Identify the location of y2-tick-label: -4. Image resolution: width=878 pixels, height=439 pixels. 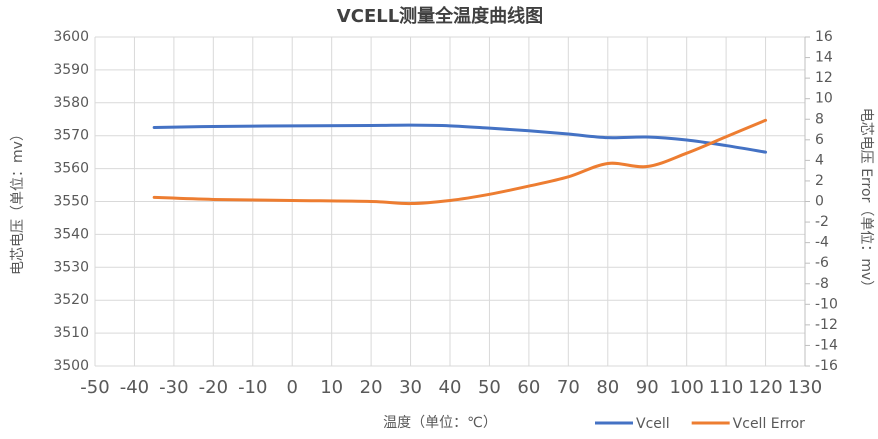
(822, 243).